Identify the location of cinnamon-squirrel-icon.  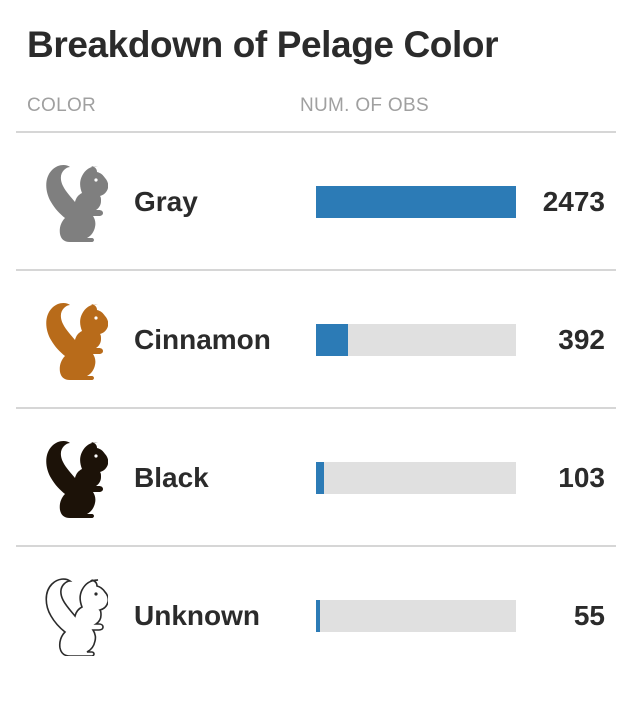
(73, 338).